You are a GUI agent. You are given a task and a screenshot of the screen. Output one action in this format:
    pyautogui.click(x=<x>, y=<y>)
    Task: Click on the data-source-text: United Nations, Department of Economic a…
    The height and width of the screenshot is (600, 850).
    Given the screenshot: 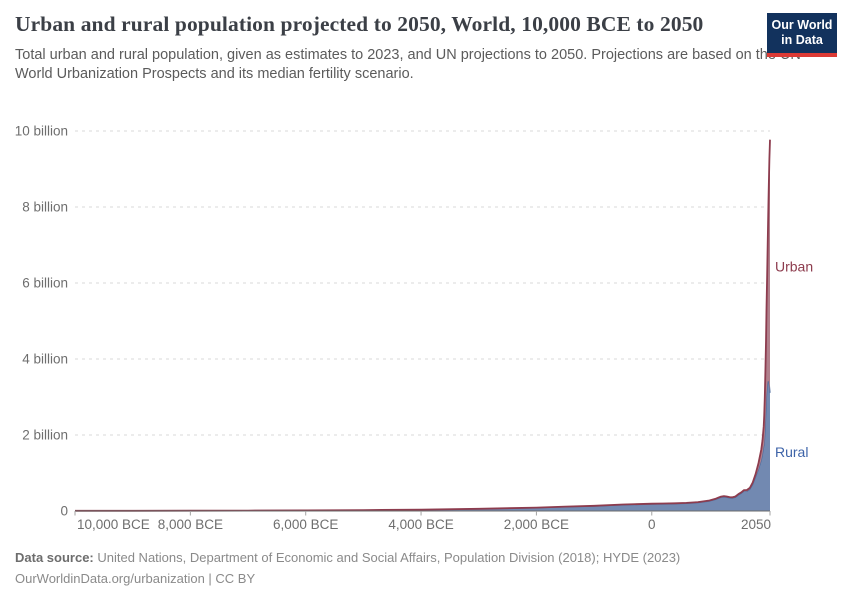 What is the action you would take?
    pyautogui.click(x=387, y=557)
    